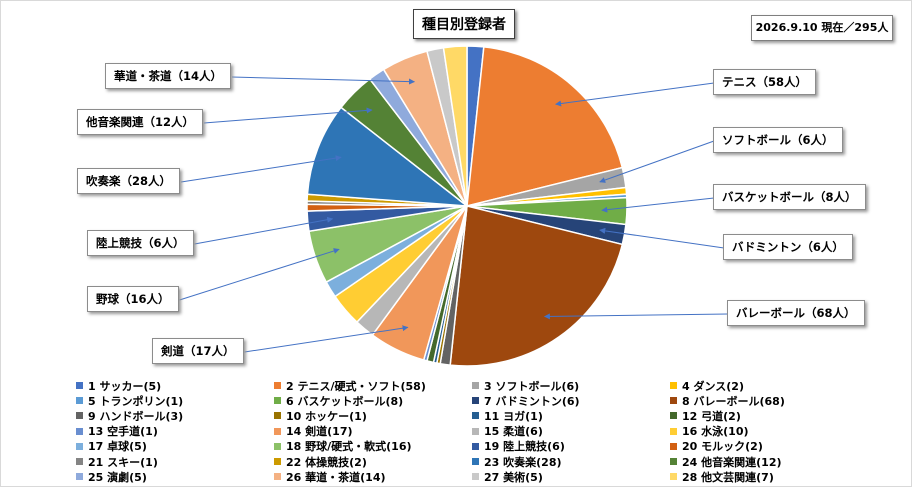 This screenshot has height=487, width=912. I want to click on legend-item: 17 卓球(5), so click(175, 446).